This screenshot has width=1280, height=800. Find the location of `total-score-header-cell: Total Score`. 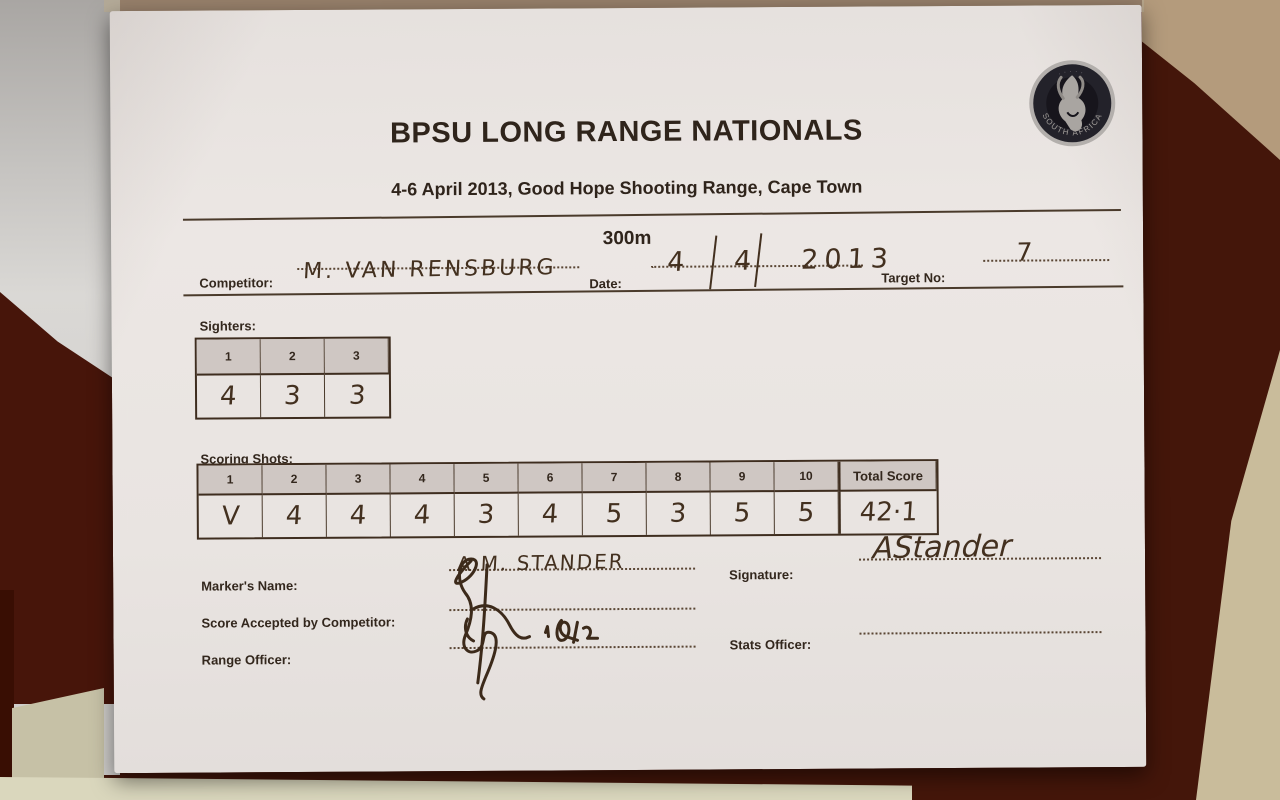

total-score-header-cell: Total Score is located at coordinates (887, 476).